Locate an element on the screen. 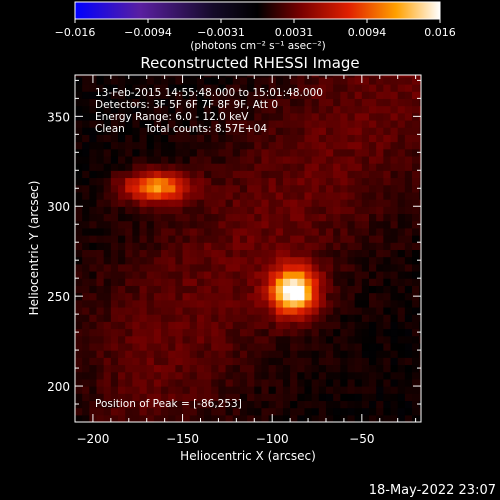  time-range-text: 13-Feb-2015 14:55:48.000 to 15:01:48.000 is located at coordinates (209, 93).